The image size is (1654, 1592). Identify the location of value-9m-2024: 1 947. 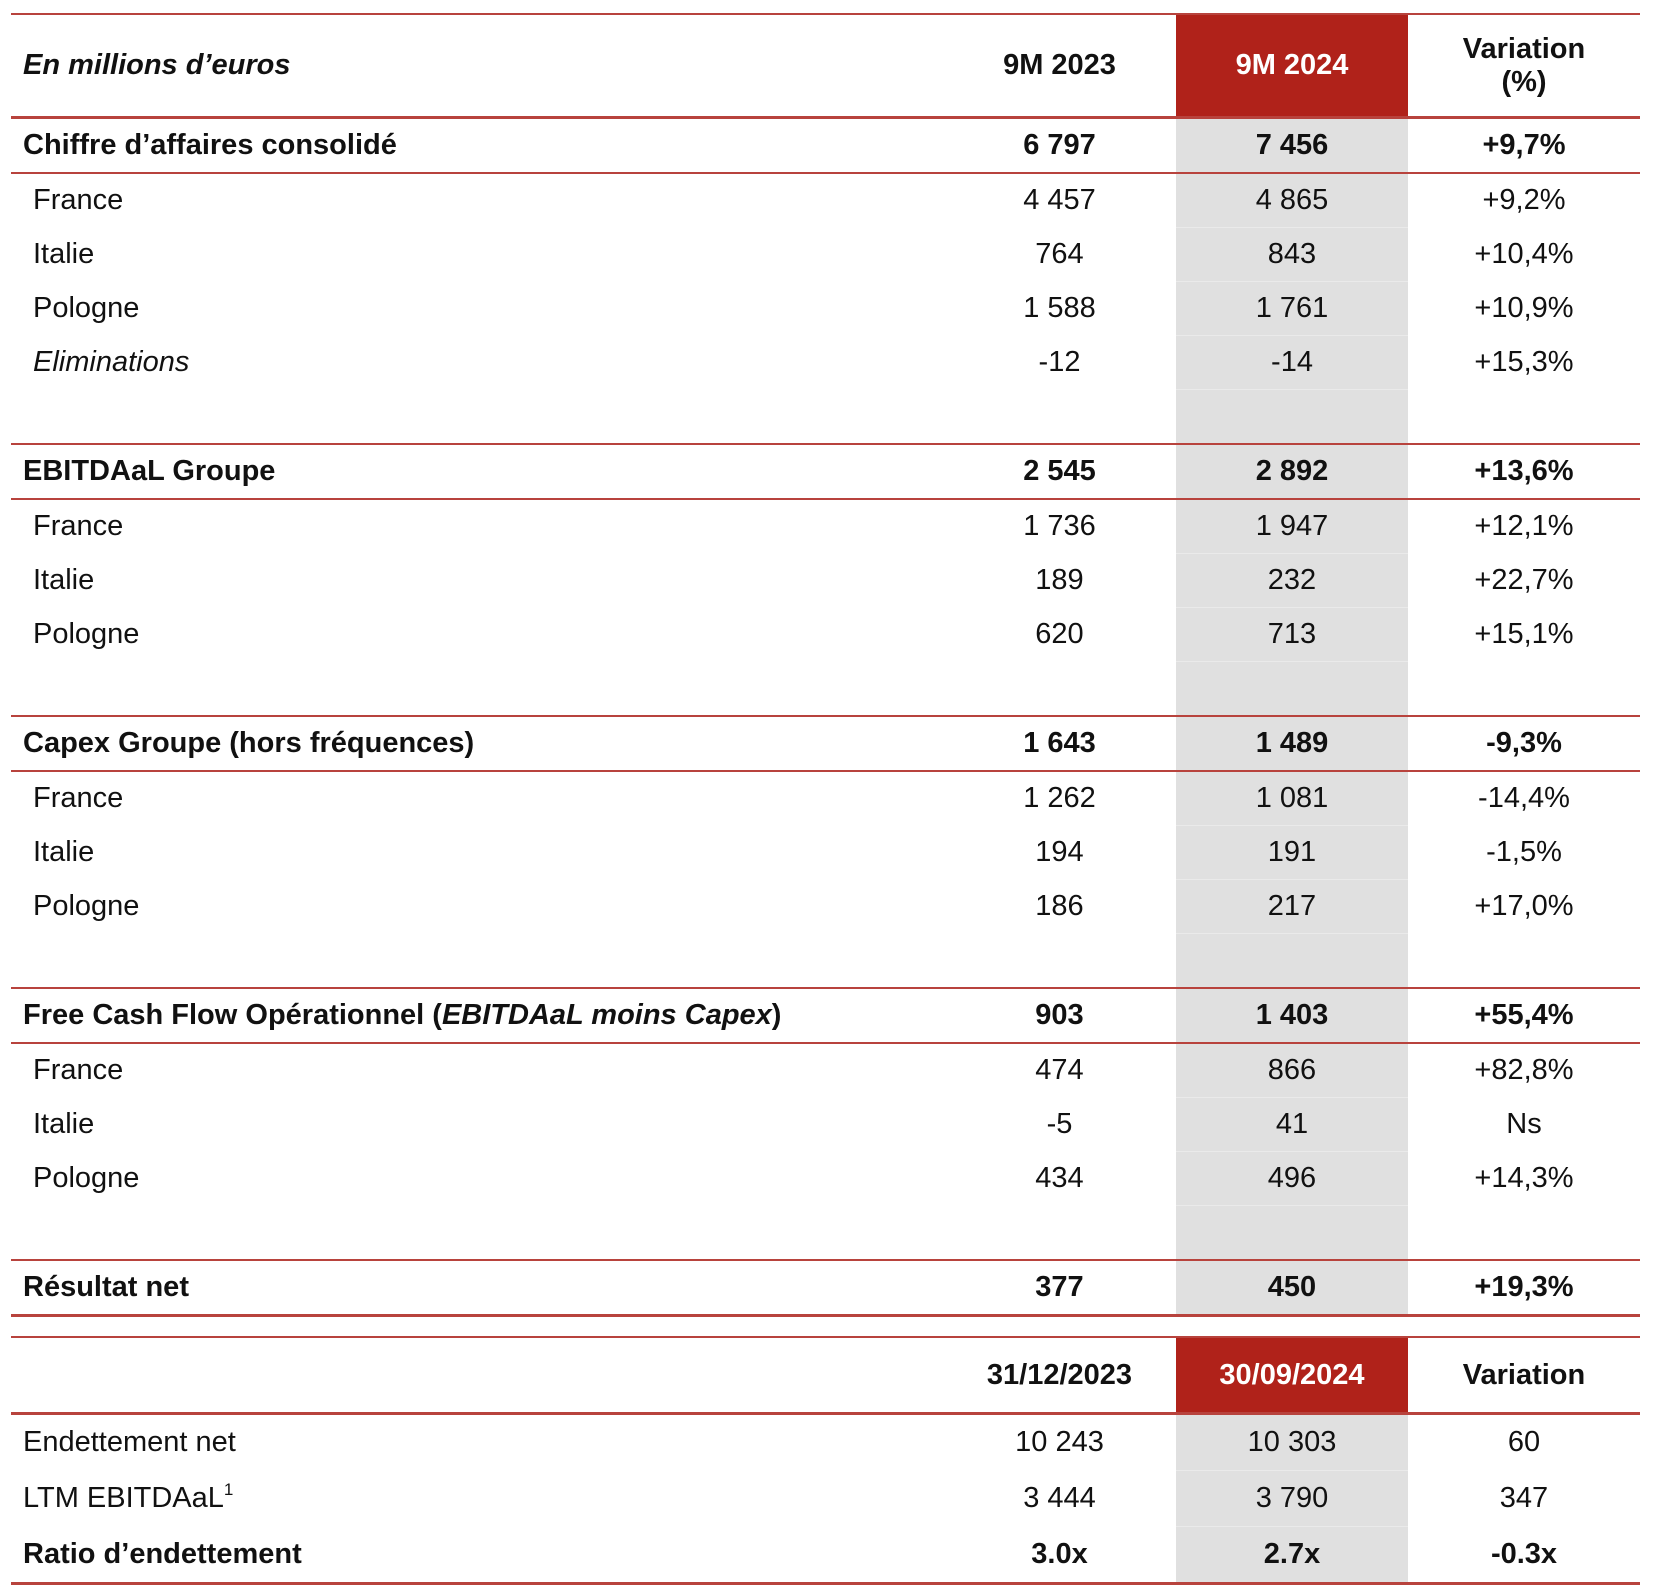
(1292, 526).